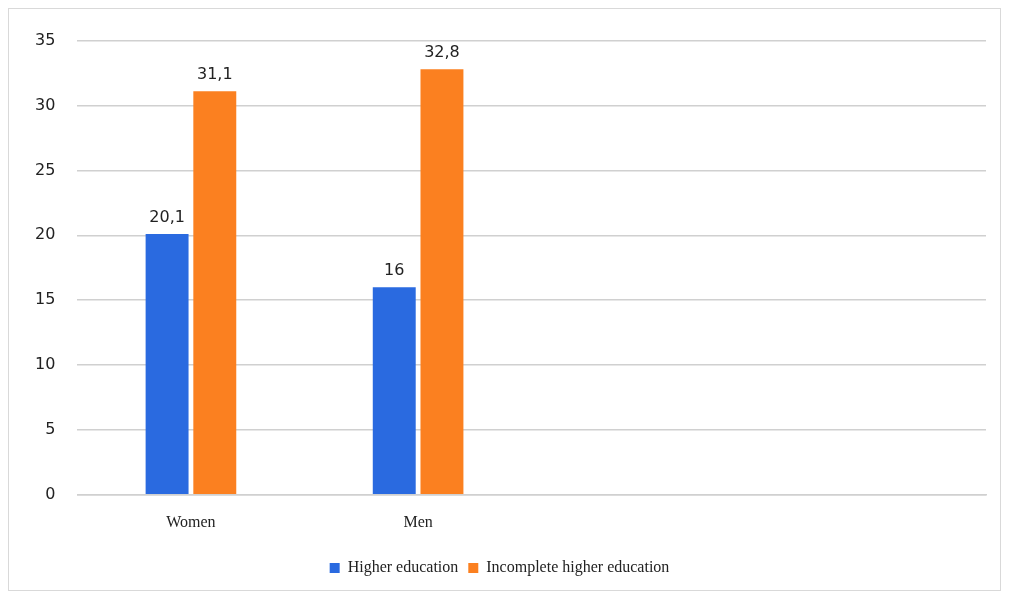 This screenshot has height=599, width=1009. What do you see at coordinates (45, 169) in the screenshot?
I see `y-tick-label: 25` at bounding box center [45, 169].